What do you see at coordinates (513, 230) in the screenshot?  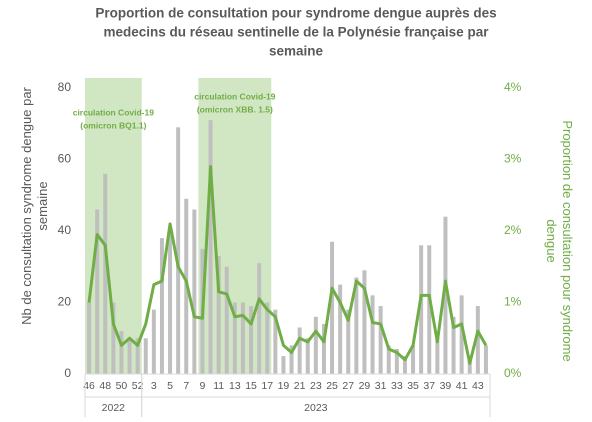 I see `y2-tick-label: 2%` at bounding box center [513, 230].